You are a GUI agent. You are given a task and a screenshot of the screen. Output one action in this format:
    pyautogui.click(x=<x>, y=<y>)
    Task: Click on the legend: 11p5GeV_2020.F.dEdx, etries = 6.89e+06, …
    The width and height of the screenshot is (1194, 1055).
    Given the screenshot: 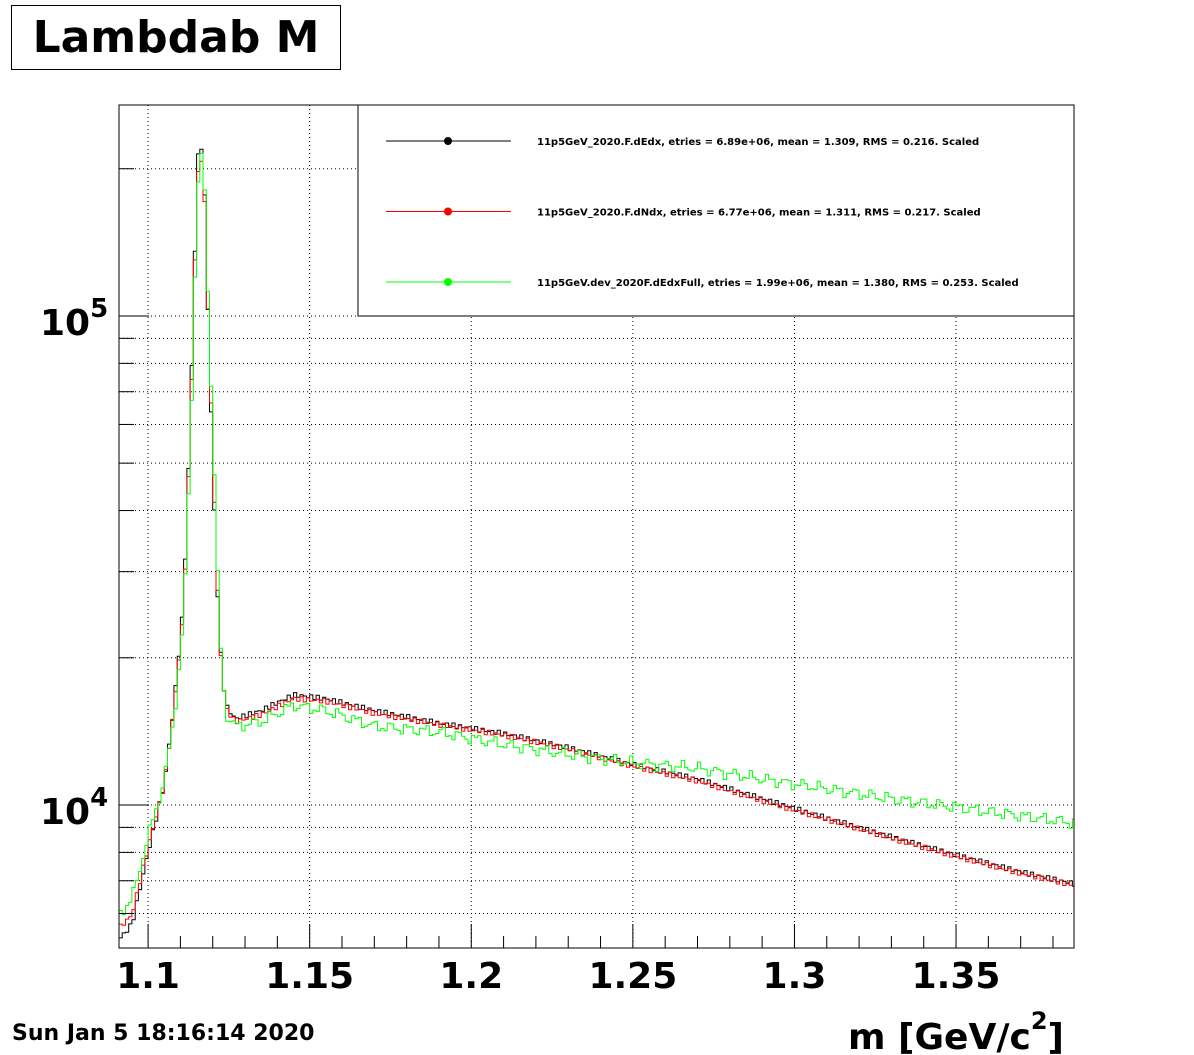 What is the action you would take?
    pyautogui.click(x=716, y=210)
    